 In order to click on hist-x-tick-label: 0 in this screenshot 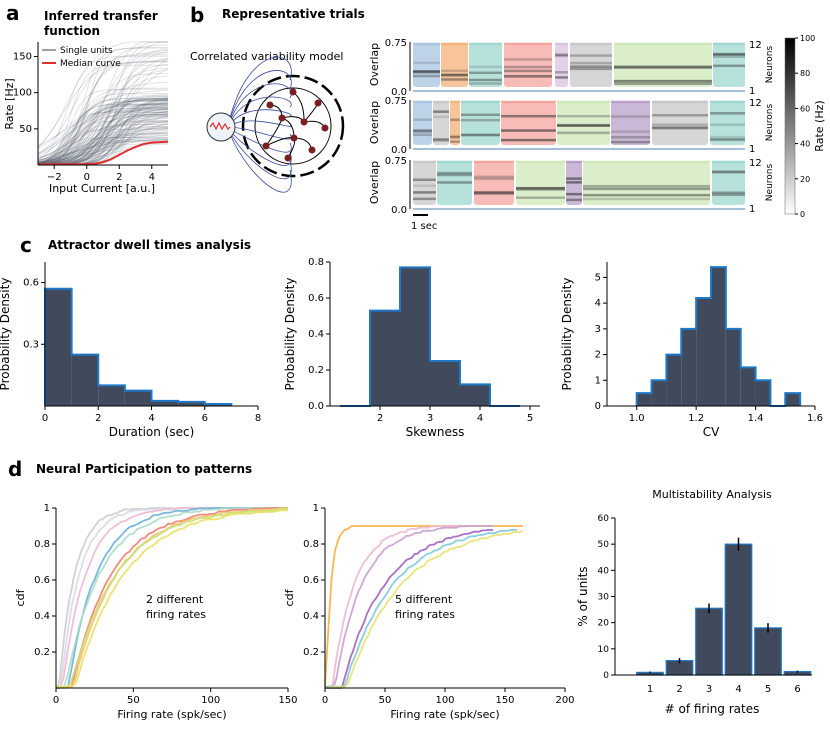, I will do `click(45, 418)`.